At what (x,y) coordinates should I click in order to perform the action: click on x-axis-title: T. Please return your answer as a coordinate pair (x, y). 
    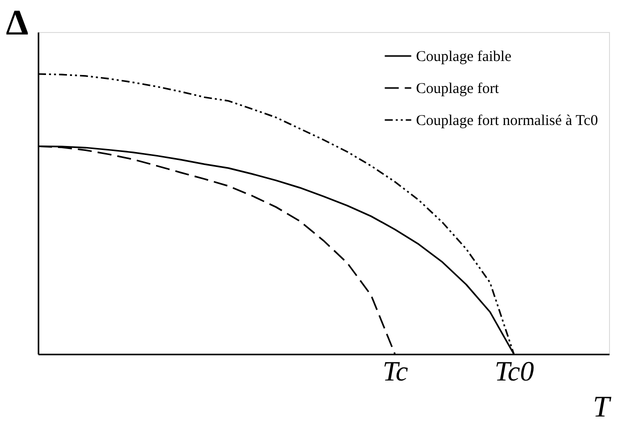
    Looking at the image, I should click on (602, 407).